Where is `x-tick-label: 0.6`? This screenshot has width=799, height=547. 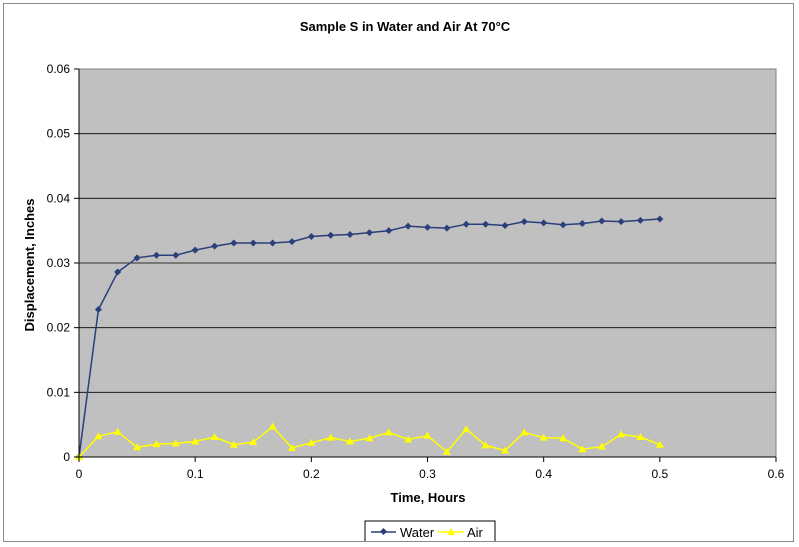 x-tick-label: 0.6 is located at coordinates (776, 474).